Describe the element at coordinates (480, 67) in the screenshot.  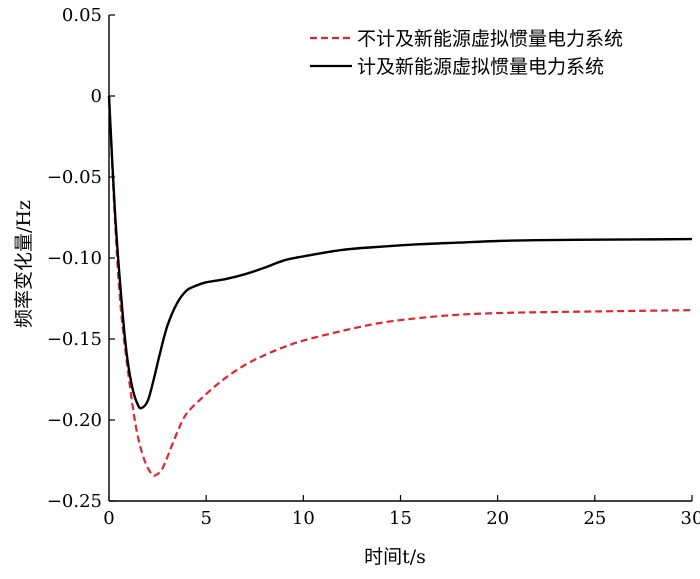
I see `legend-label: 计及新能源虚拟惯量电力系统` at that location.